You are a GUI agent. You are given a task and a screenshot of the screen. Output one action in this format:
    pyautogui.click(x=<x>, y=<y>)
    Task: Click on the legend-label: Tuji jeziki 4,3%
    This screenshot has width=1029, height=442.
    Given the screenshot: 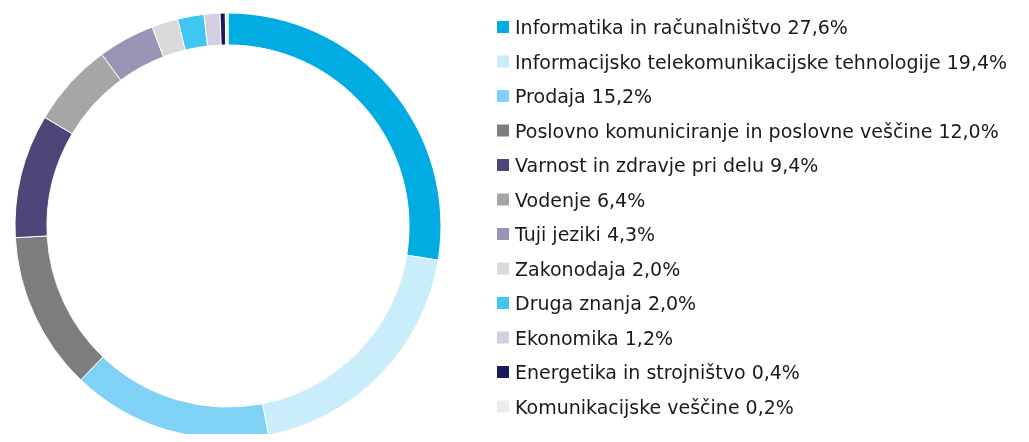 What is the action you would take?
    pyautogui.click(x=585, y=234)
    